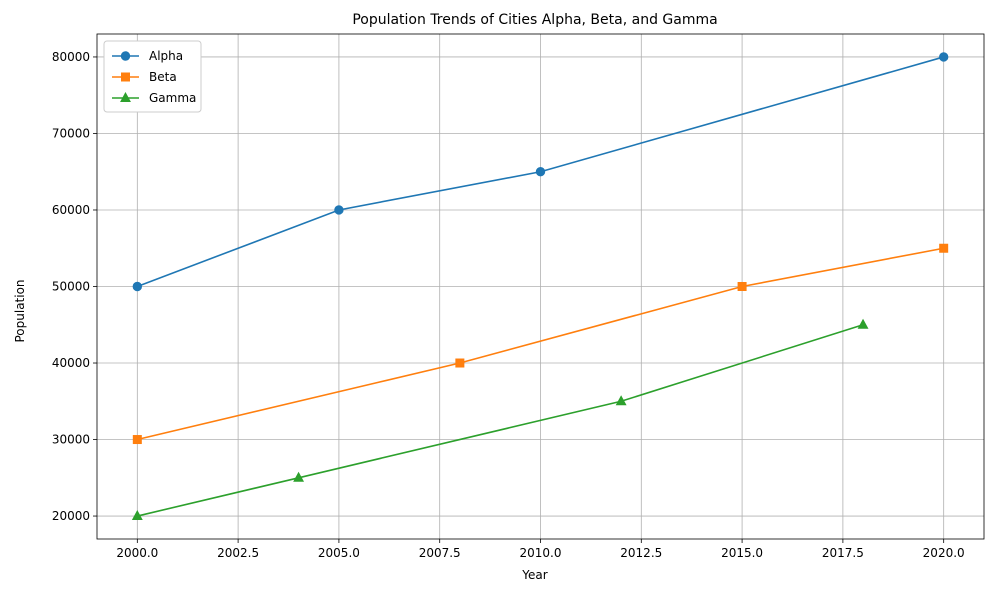 This screenshot has height=593, width=994. Describe the element at coordinates (843, 553) in the screenshot. I see `x-tick-label: 2017.5` at that location.